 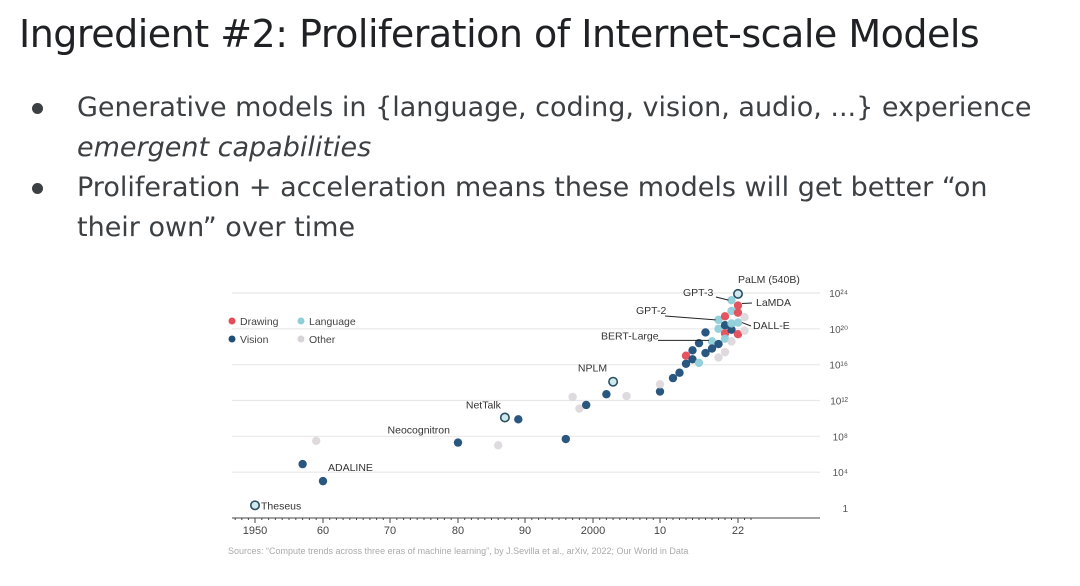 What do you see at coordinates (838, 294) in the screenshot?
I see `y-tick-label: 10²⁴` at bounding box center [838, 294].